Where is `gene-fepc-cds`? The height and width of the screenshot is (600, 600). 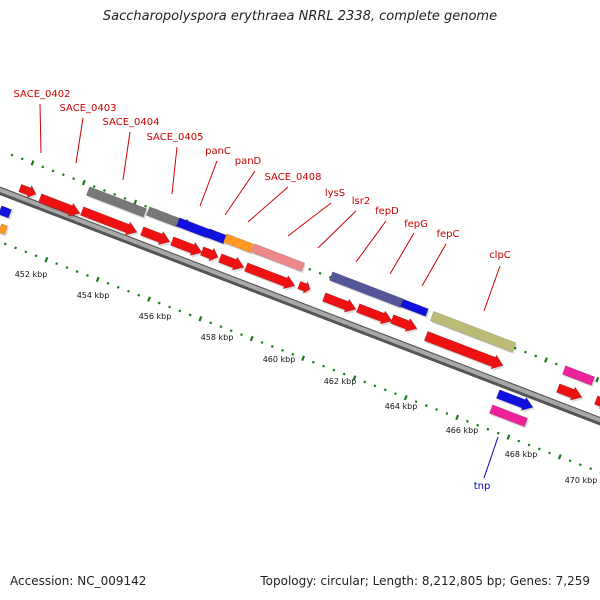 gene-fepc-cds is located at coordinates (404, 324).